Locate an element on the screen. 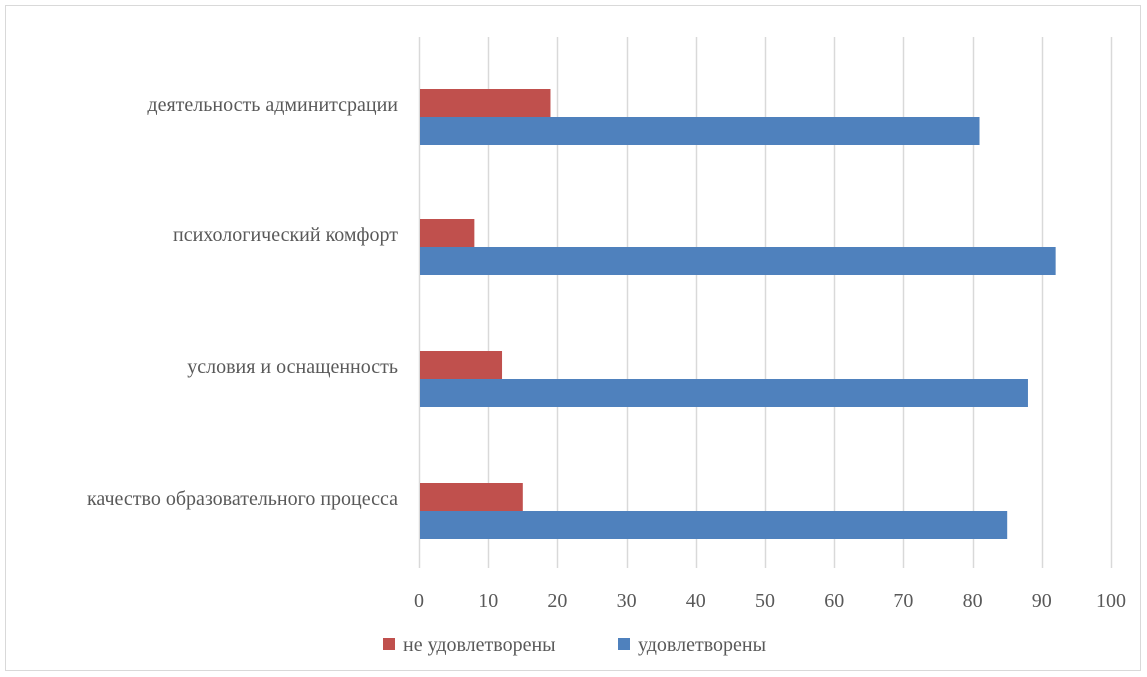  x-tick-label: 60 is located at coordinates (834, 601).